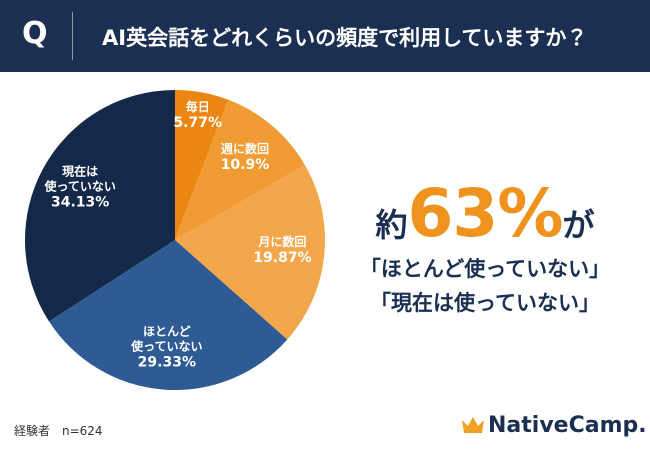  Describe the element at coordinates (485, 303) in the screenshot. I see `callout-line: 「現在は使っていない」` at that location.